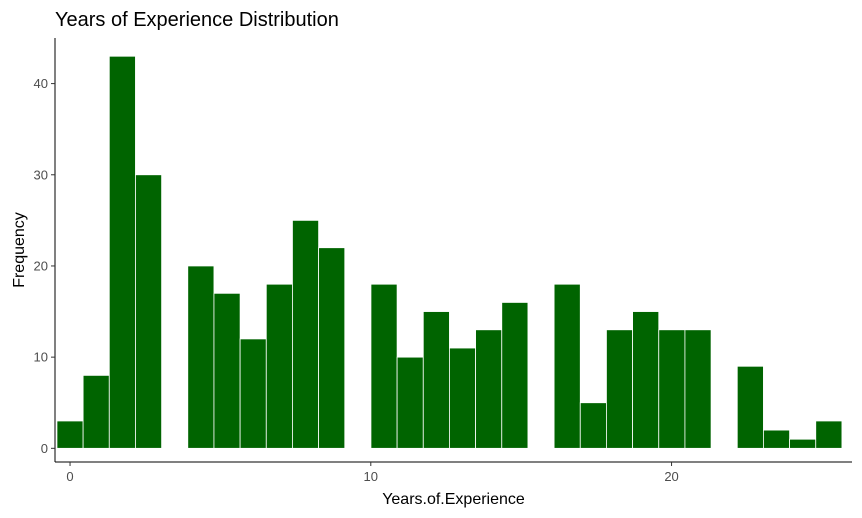 The image size is (862, 518). Describe the element at coordinates (19, 250) in the screenshot. I see `y-axis-title: Frequency` at that location.